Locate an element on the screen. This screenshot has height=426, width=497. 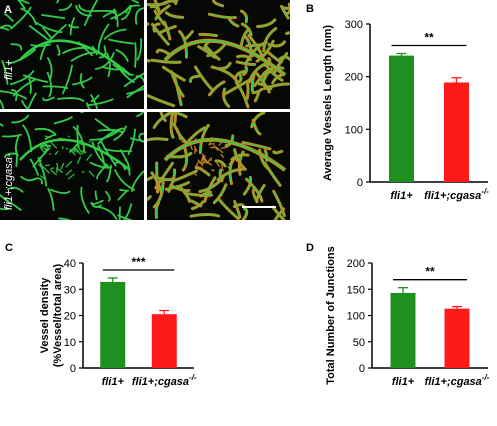
y-axis-label: Average Vessels Length (mm) is located at coordinates (328, 103).